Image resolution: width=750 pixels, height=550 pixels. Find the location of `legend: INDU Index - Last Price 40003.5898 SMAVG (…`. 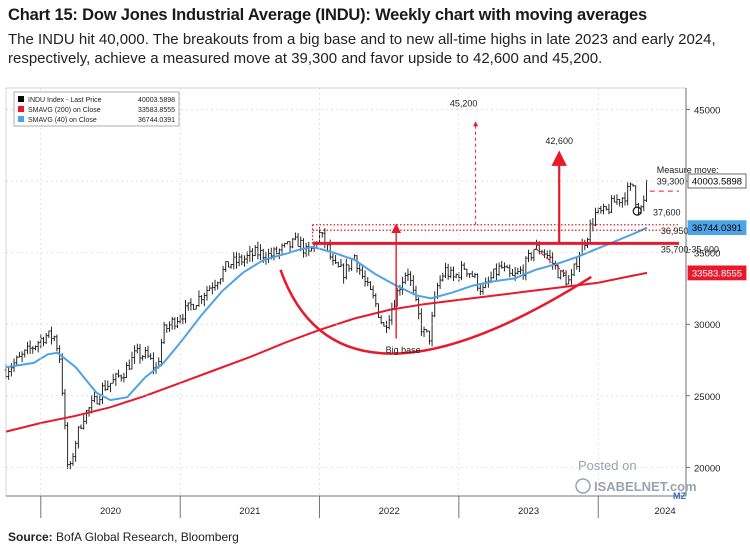

legend: INDU Index - Last Price 40003.5898 SMAVG (… is located at coordinates (96, 109).